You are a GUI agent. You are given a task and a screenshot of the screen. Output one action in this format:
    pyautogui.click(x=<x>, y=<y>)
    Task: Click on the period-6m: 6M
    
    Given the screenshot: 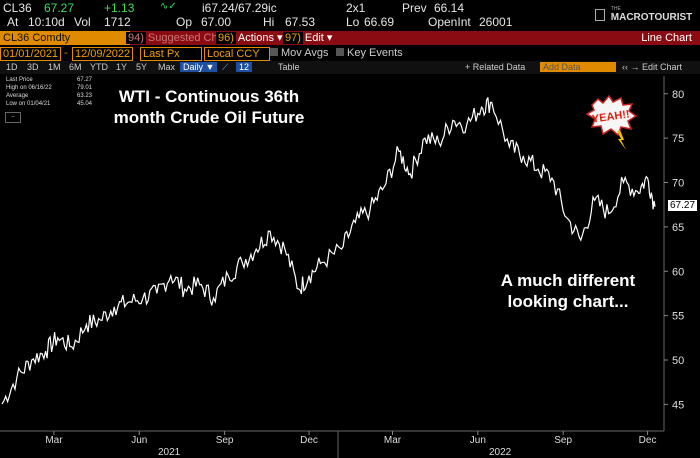 What is the action you would take?
    pyautogui.click(x=75, y=67)
    